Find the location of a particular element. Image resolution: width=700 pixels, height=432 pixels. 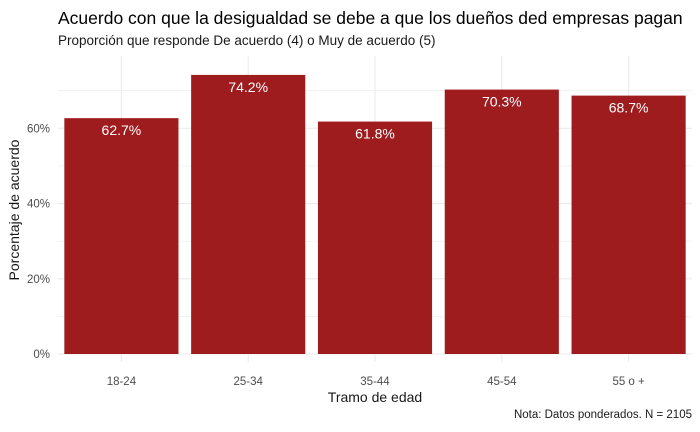

x-axis-ticks: 18-24 25-34 35-44 45-54 55 o + is located at coordinates (376, 382).